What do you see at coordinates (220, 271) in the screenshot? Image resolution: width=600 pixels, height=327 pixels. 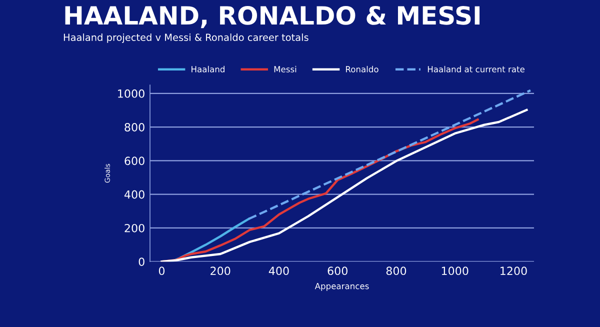 I see `x-tick-label: 200` at bounding box center [220, 271].